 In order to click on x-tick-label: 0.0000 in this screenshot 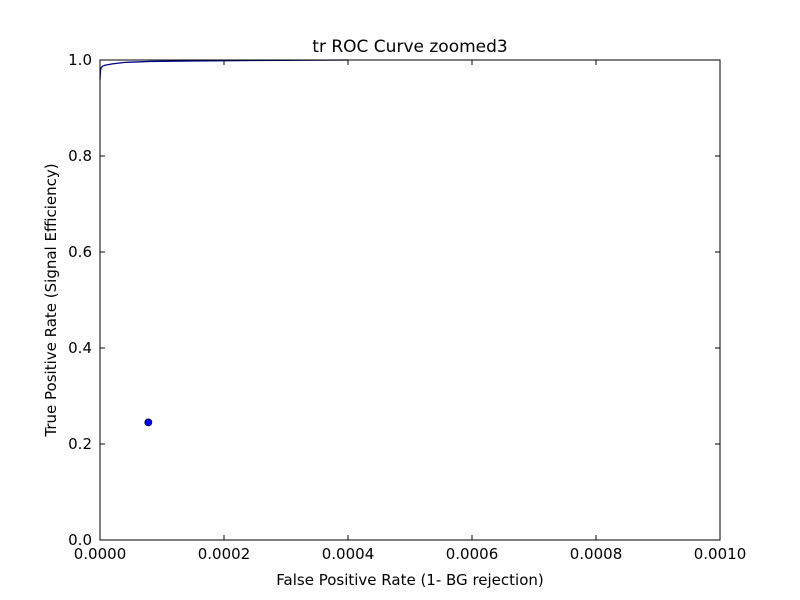, I will do `click(100, 554)`.